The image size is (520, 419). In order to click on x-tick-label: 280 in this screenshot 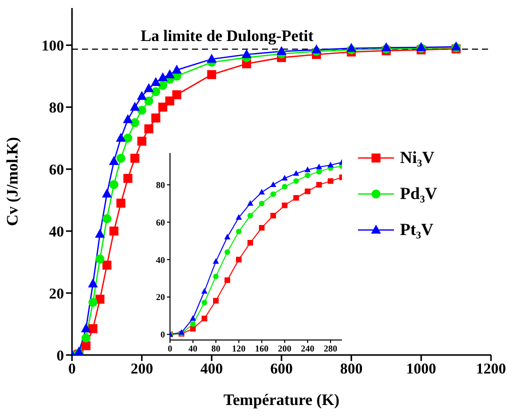, I will do `click(331, 348)`.